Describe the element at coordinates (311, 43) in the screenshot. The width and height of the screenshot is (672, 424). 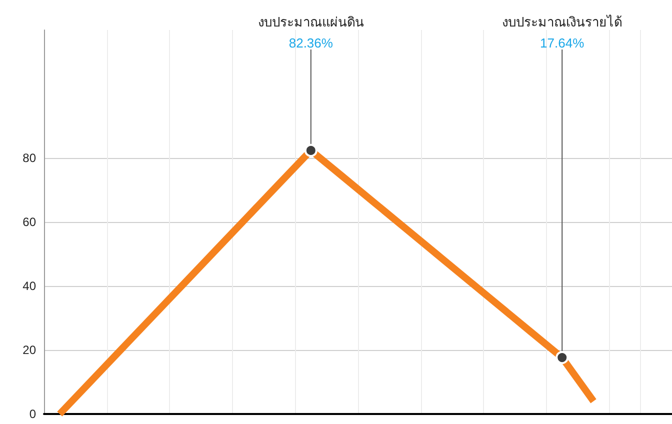
I see `data-label: 82.36%` at that location.